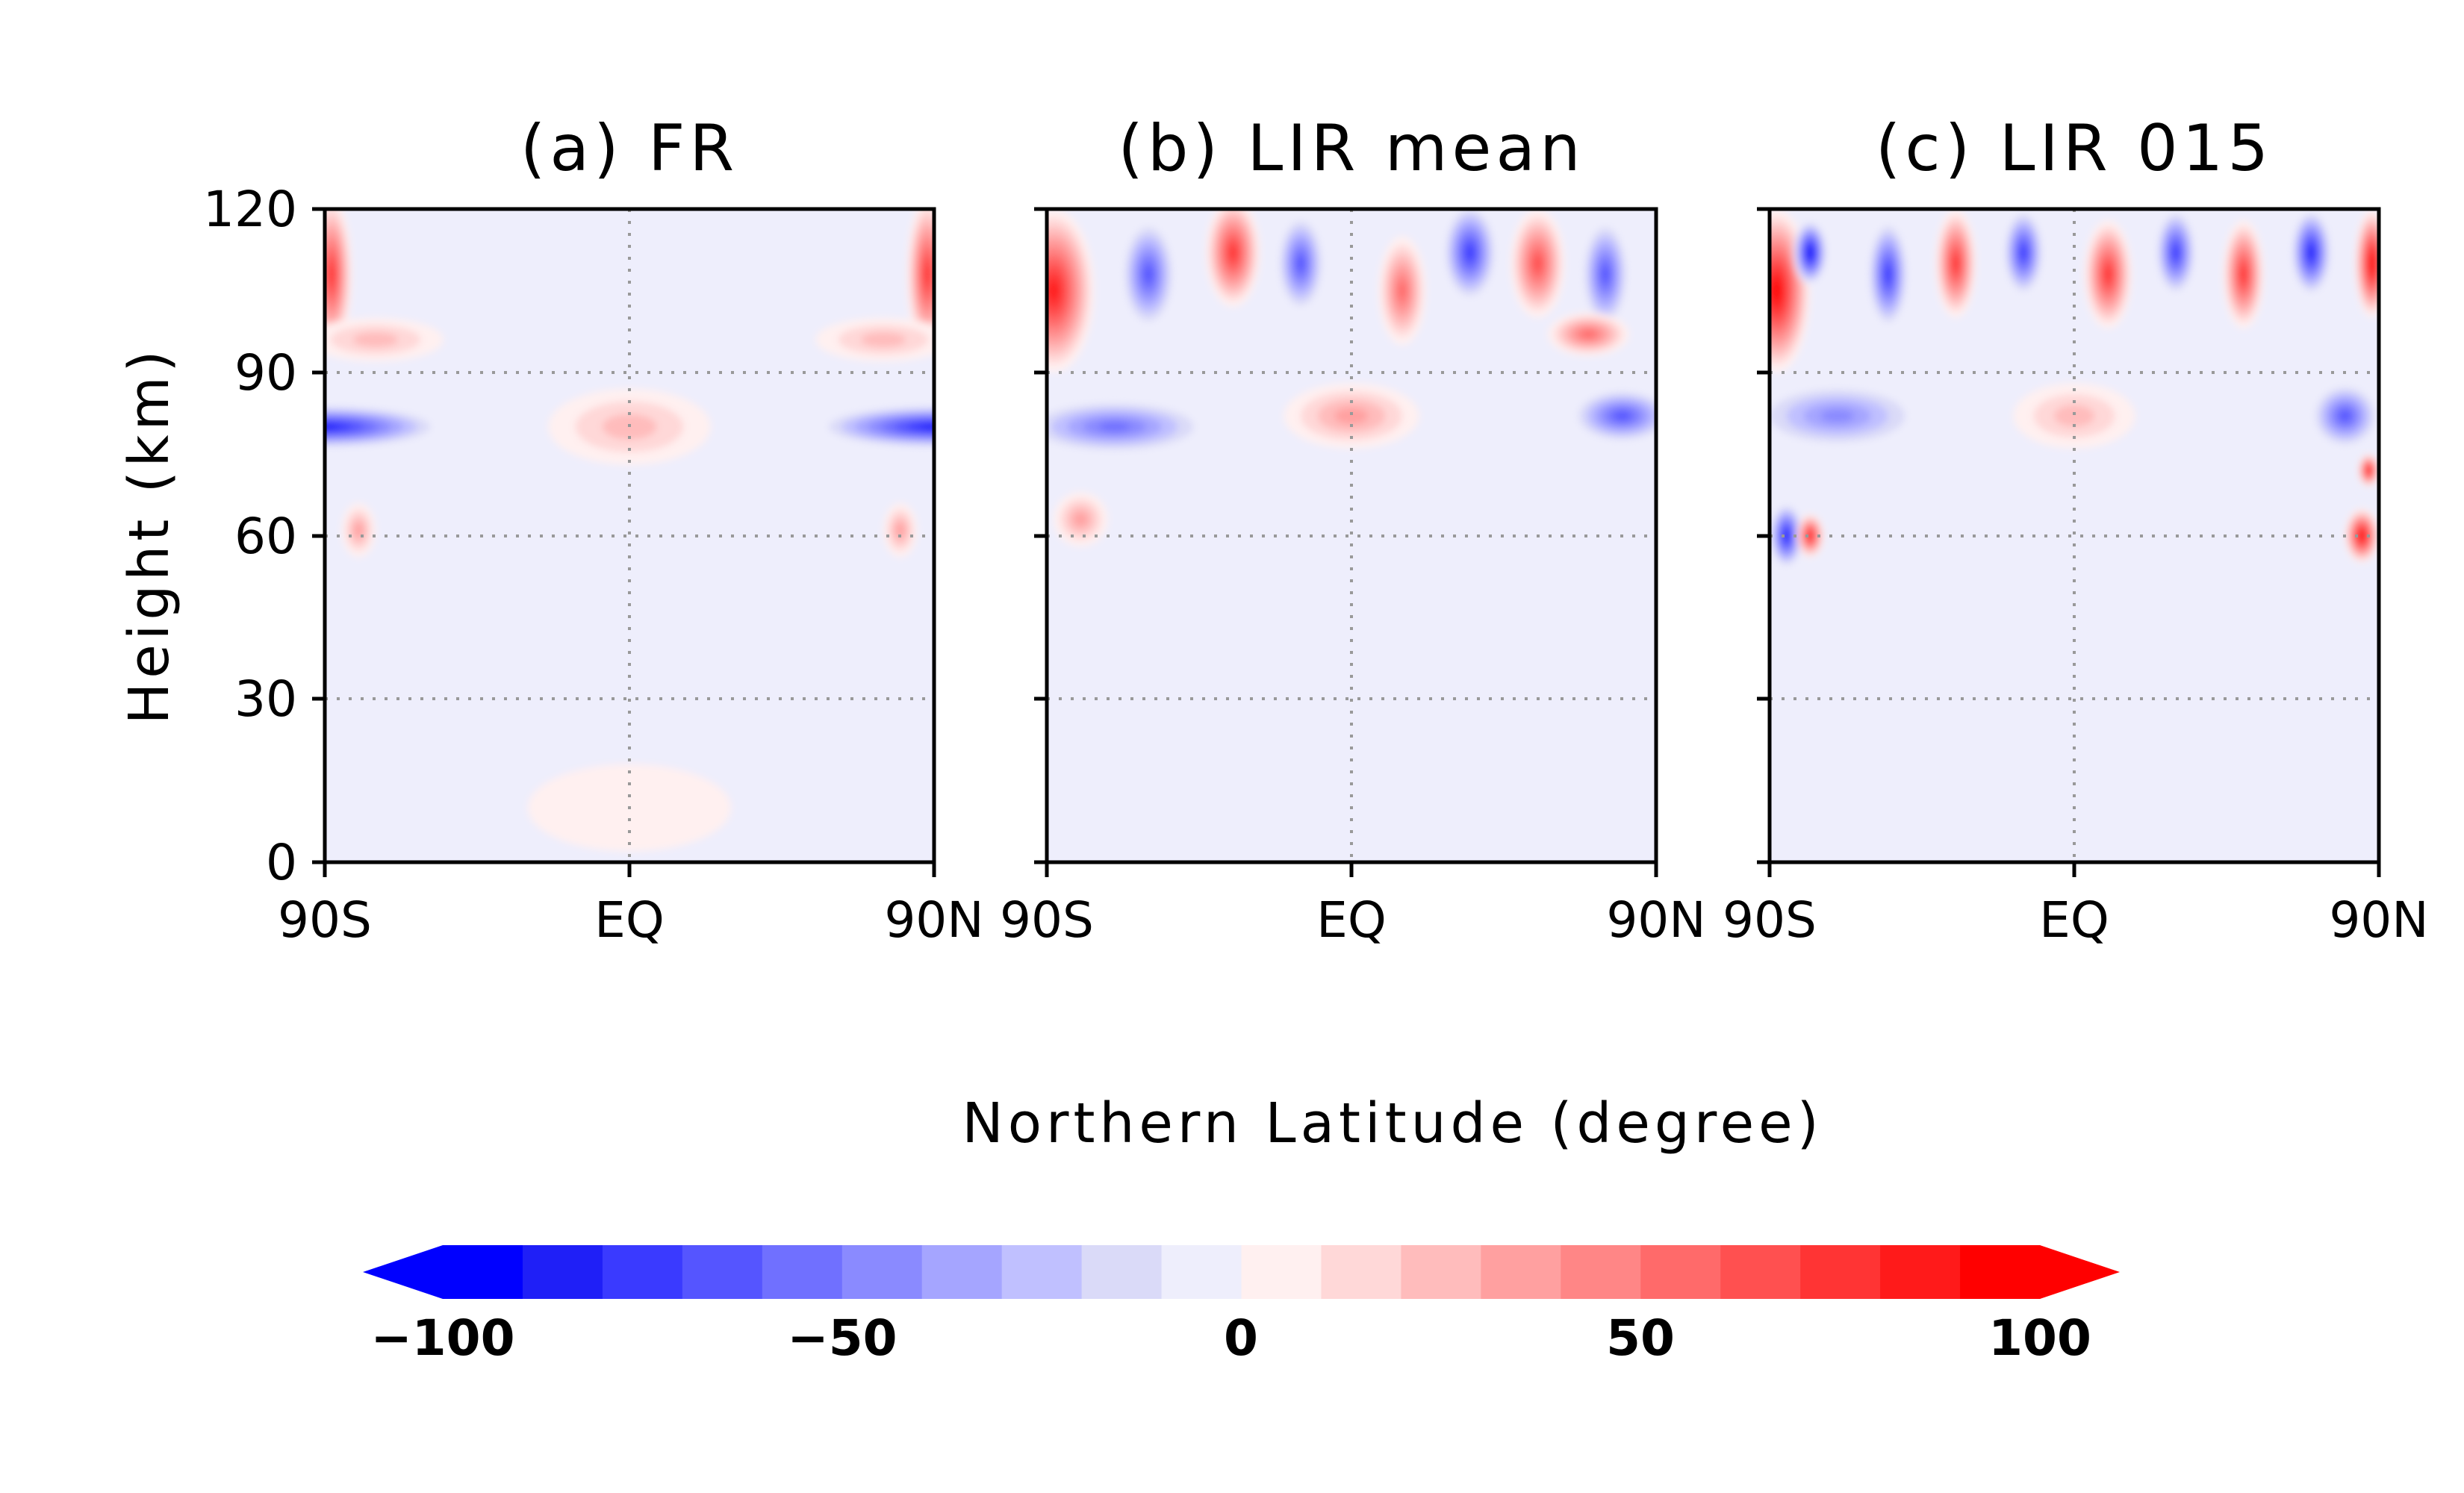 The width and height of the screenshot is (2464, 1493). Describe the element at coordinates (403, 1272) in the screenshot. I see `colorbar-extend-low` at that location.